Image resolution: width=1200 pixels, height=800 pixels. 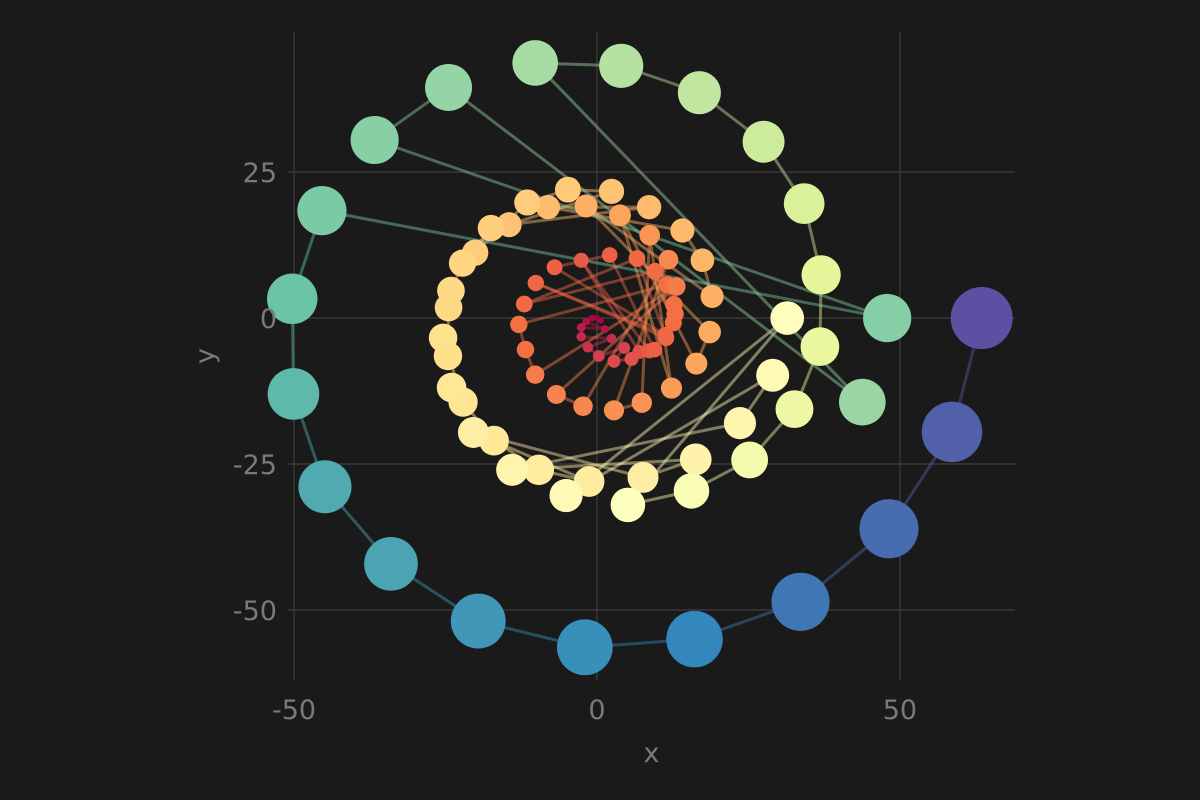 What do you see at coordinates (260, 173) in the screenshot?
I see `y-tick-label: 25` at bounding box center [260, 173].